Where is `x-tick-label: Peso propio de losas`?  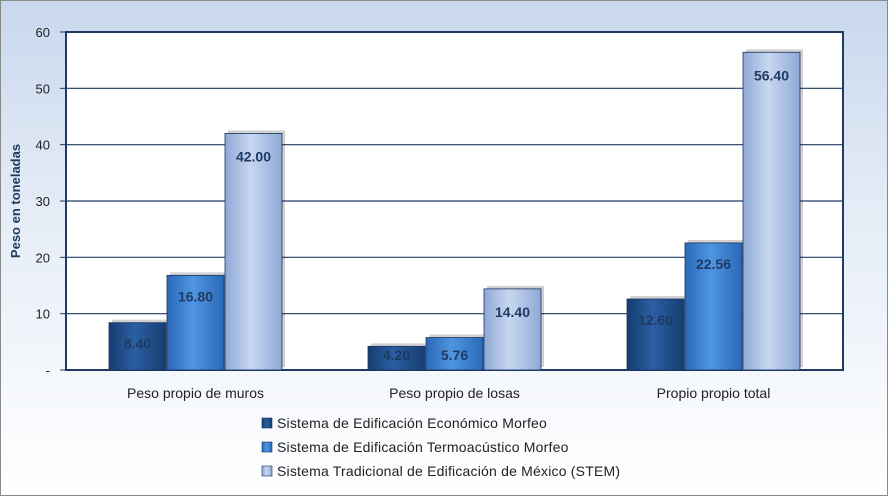
x-tick-label: Peso propio de losas is located at coordinates (454, 393).